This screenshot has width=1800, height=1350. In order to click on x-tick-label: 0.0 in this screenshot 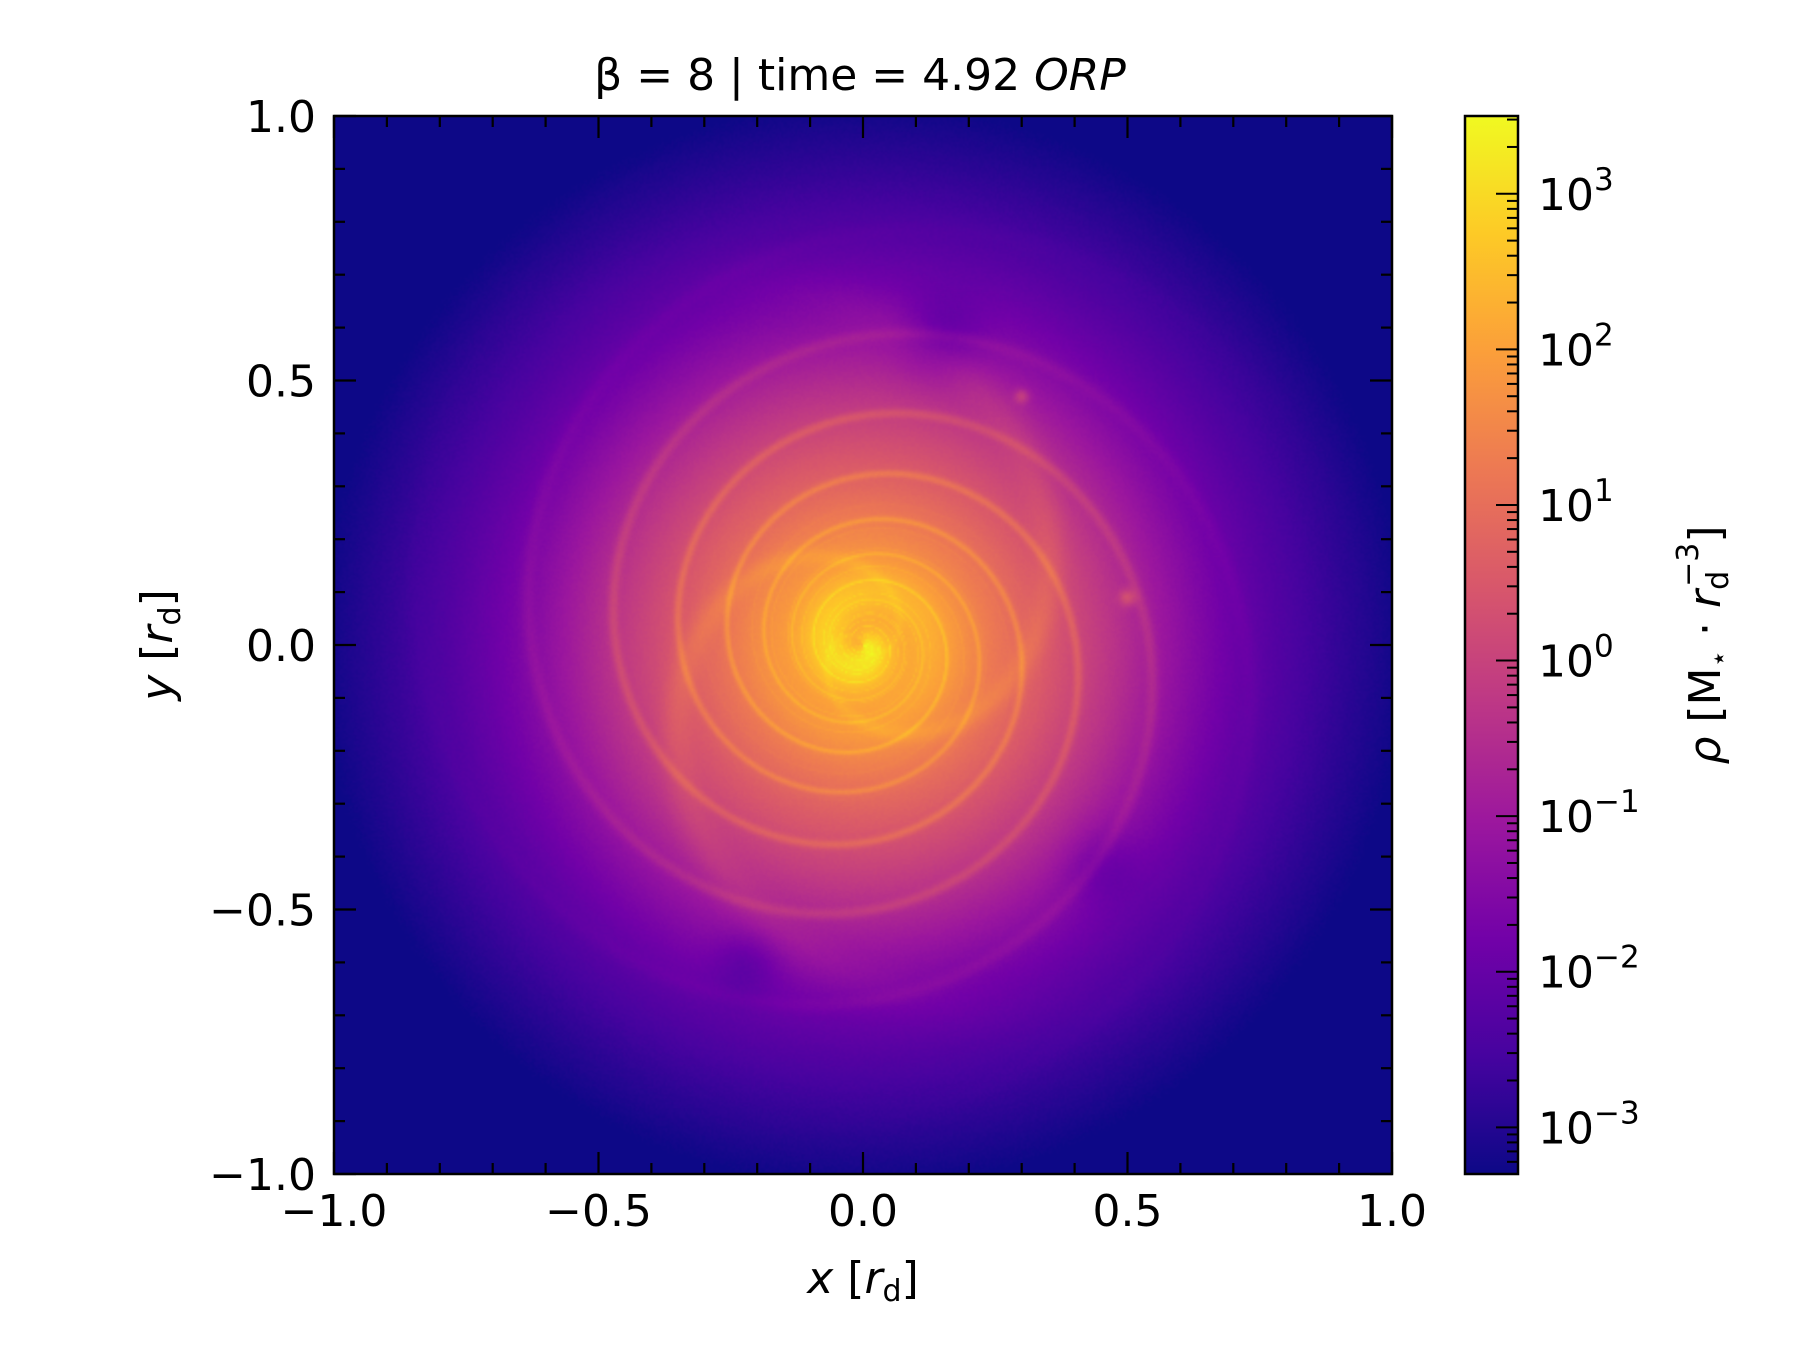, I will do `click(863, 1211)`.